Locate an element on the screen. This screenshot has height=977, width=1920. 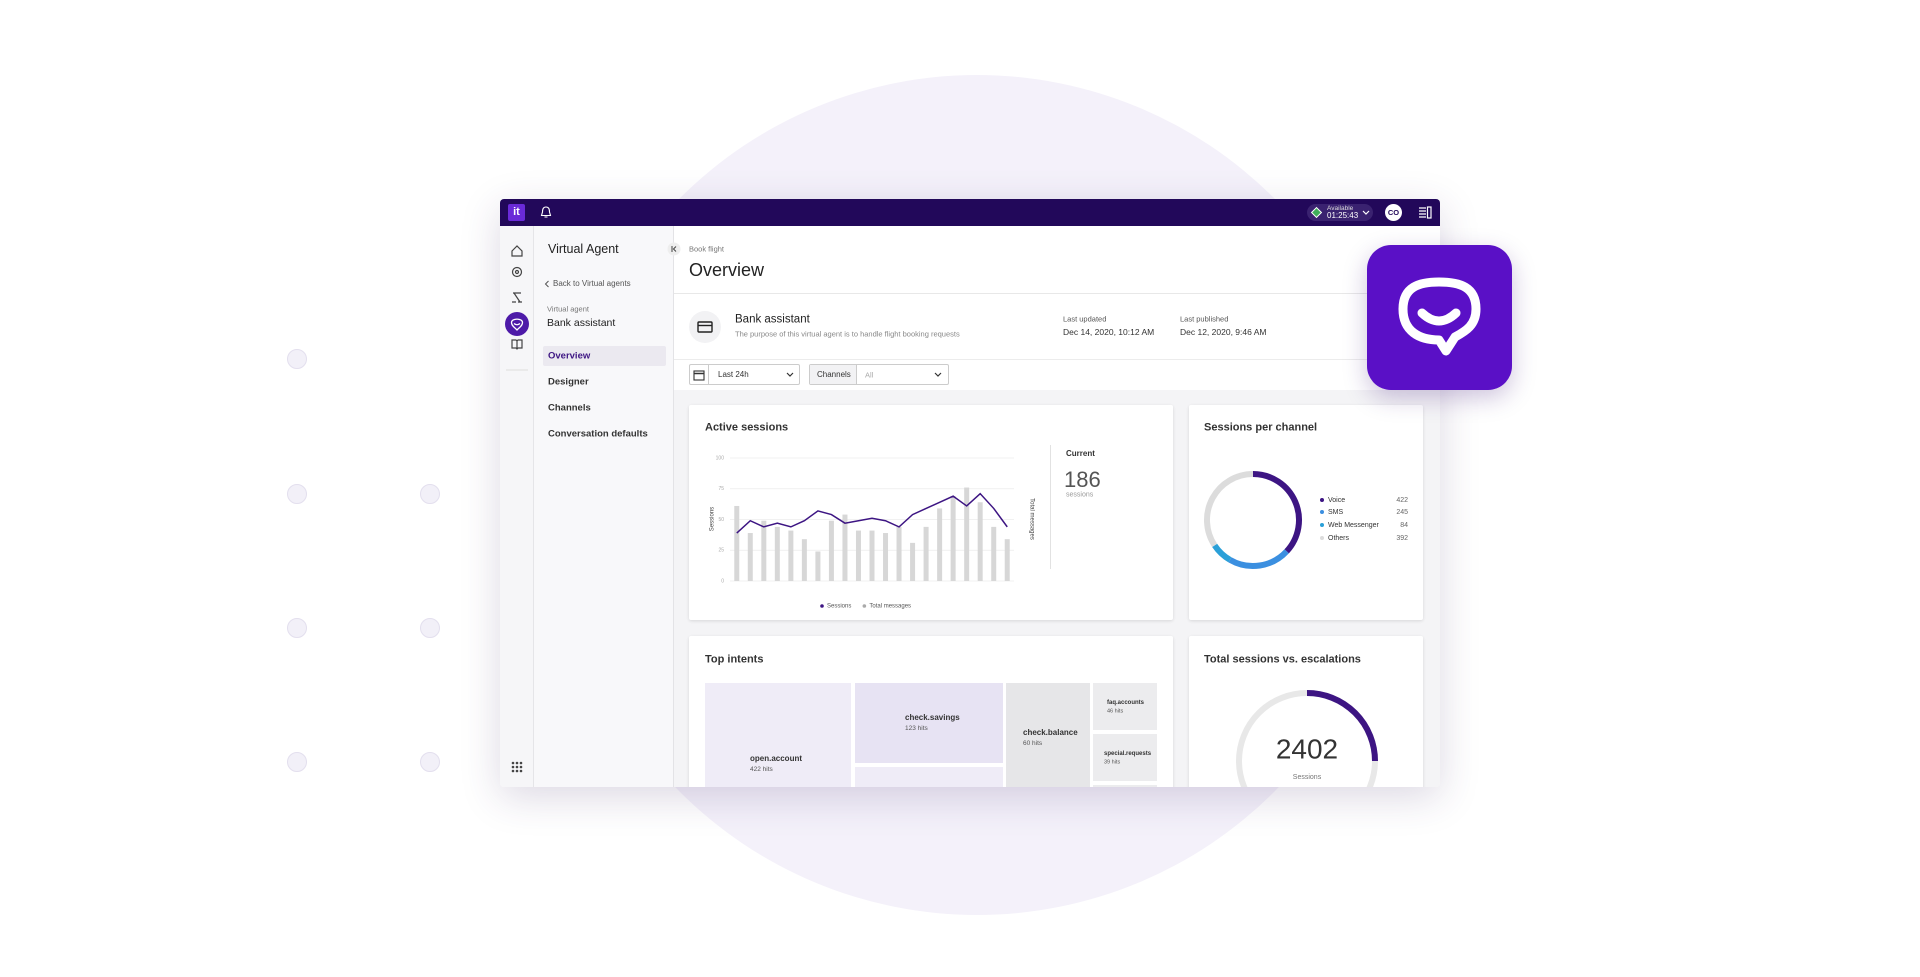
breadcrumb: Book flight is located at coordinates (707, 249).